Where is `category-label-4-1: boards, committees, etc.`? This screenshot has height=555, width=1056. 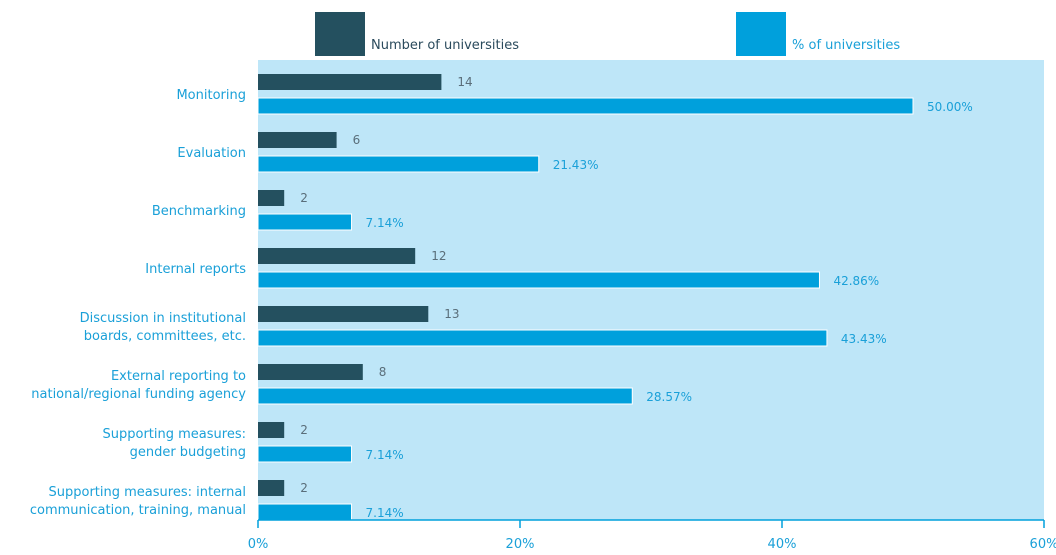
category-label-4-1: boards, committees, etc. is located at coordinates (165, 336).